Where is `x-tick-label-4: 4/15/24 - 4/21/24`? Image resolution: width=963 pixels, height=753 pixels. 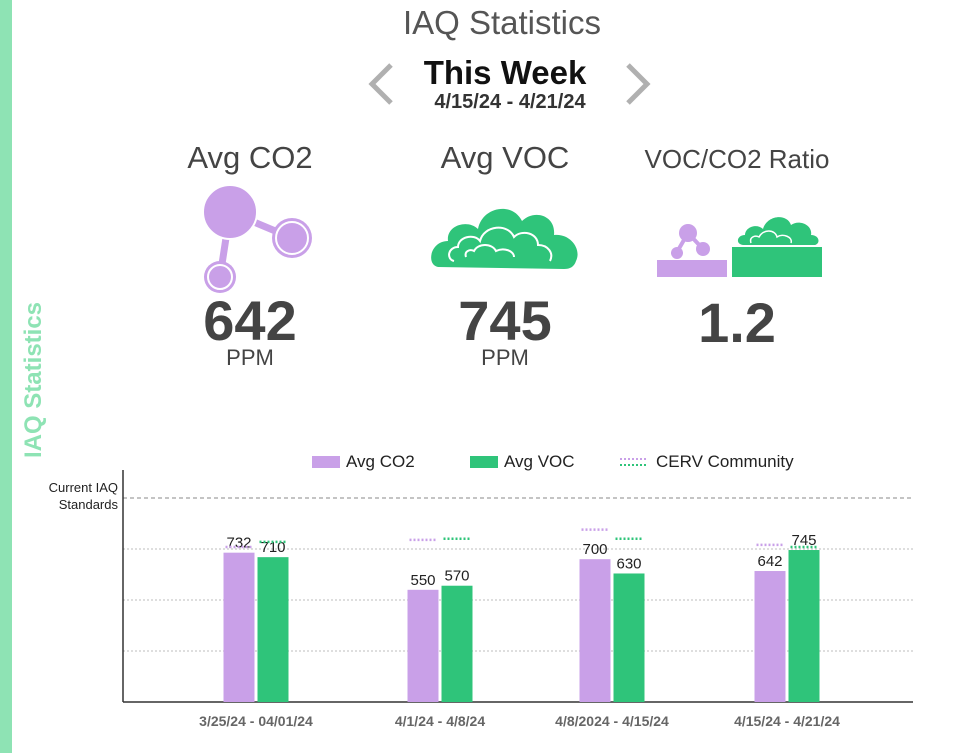 x-tick-label-4: 4/15/24 - 4/21/24 is located at coordinates (787, 721).